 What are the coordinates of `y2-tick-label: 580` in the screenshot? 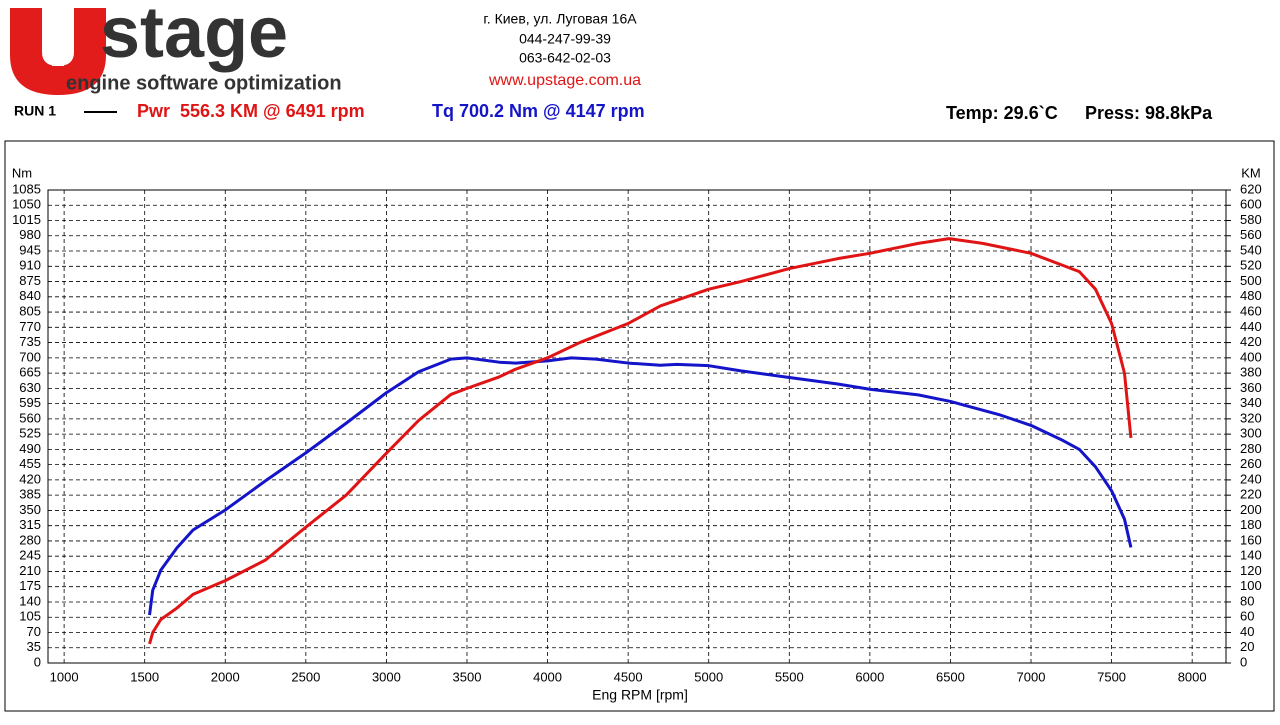 It's located at (1251, 219).